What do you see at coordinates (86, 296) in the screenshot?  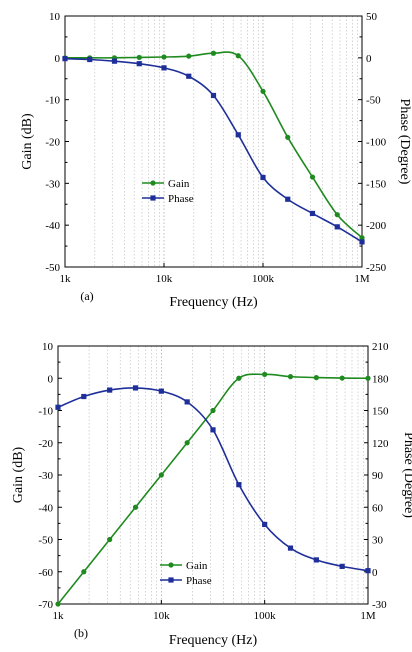 I see `panel-label: (a)` at bounding box center [86, 296].